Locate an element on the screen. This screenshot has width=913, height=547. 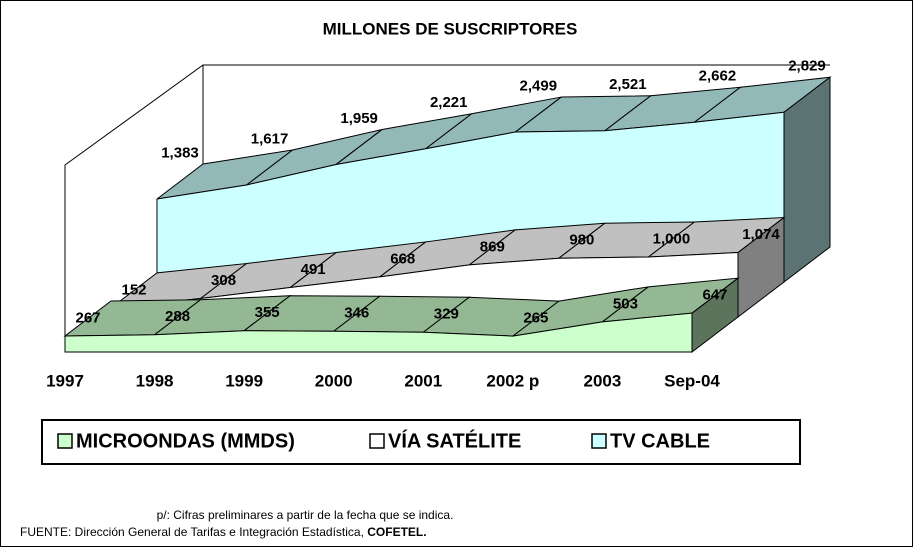
data-label: 152 is located at coordinates (133, 289).